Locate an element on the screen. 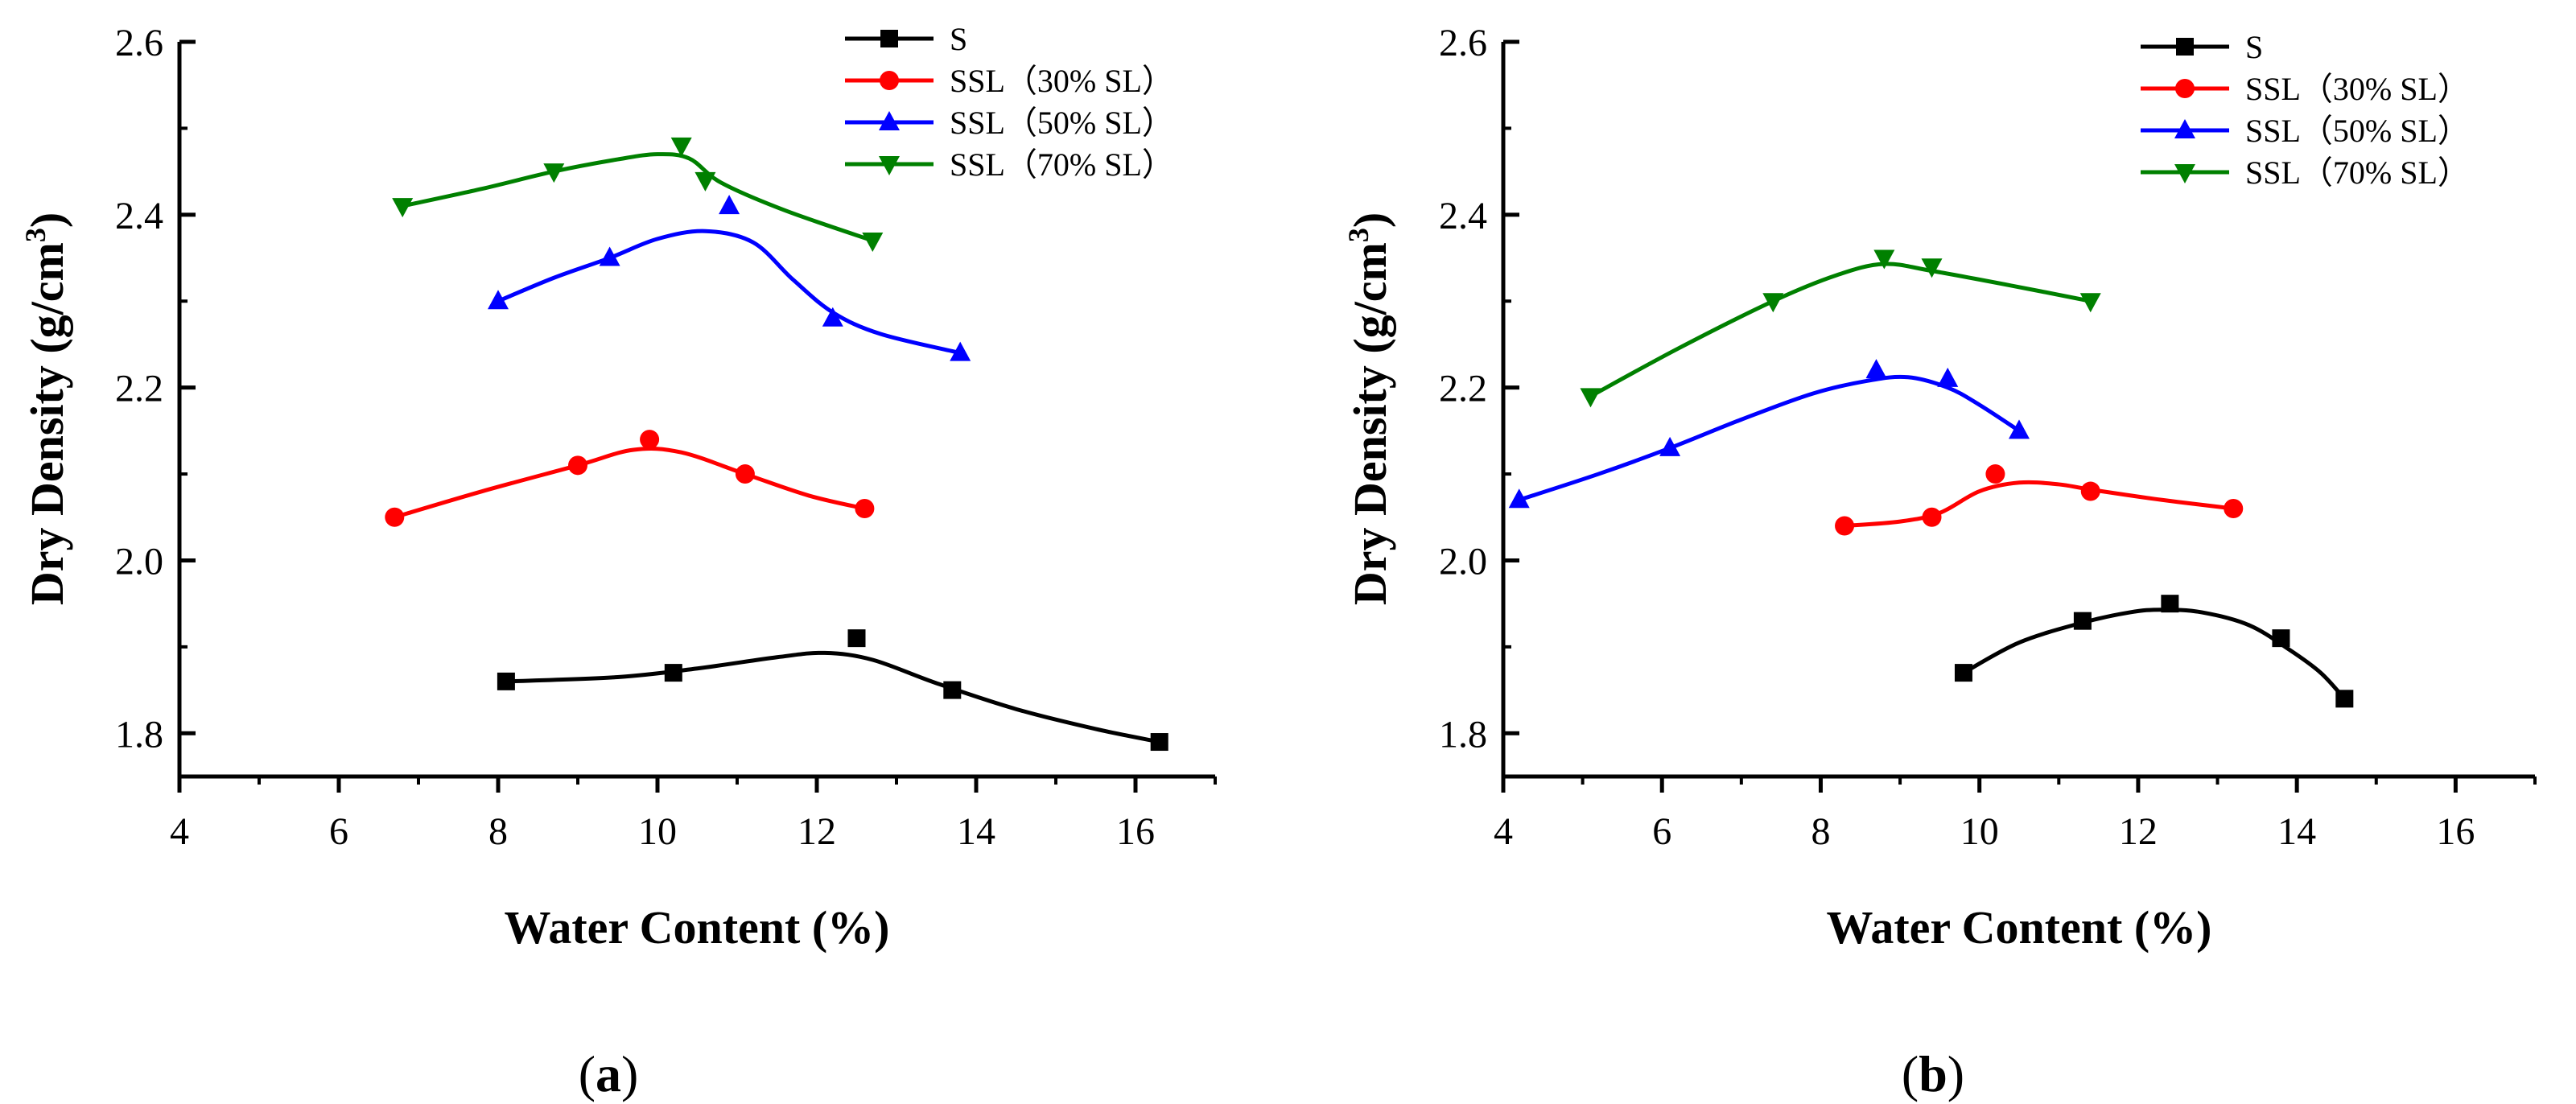 The height and width of the screenshot is (1104, 2576). panel-label: (a) is located at coordinates (609, 1073).